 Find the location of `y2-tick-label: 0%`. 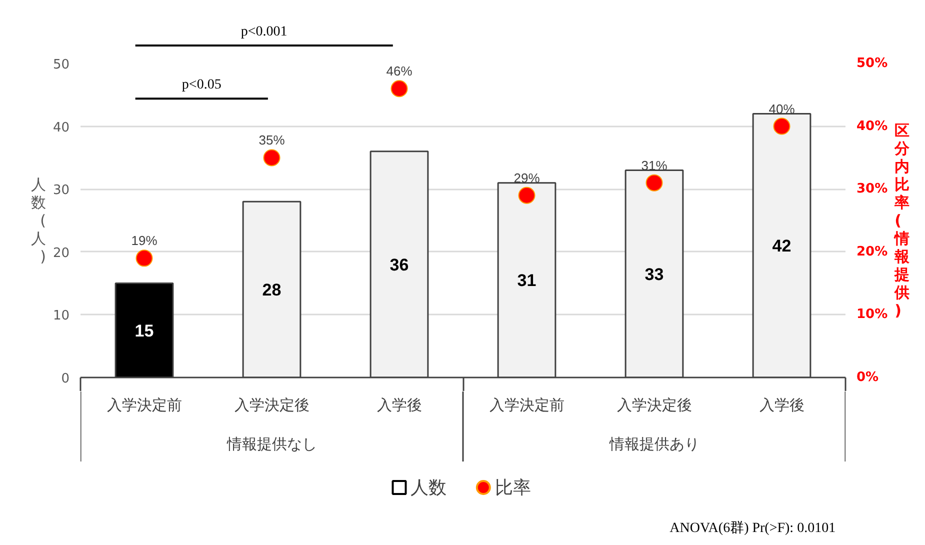

y2-tick-label: 0% is located at coordinates (867, 377).